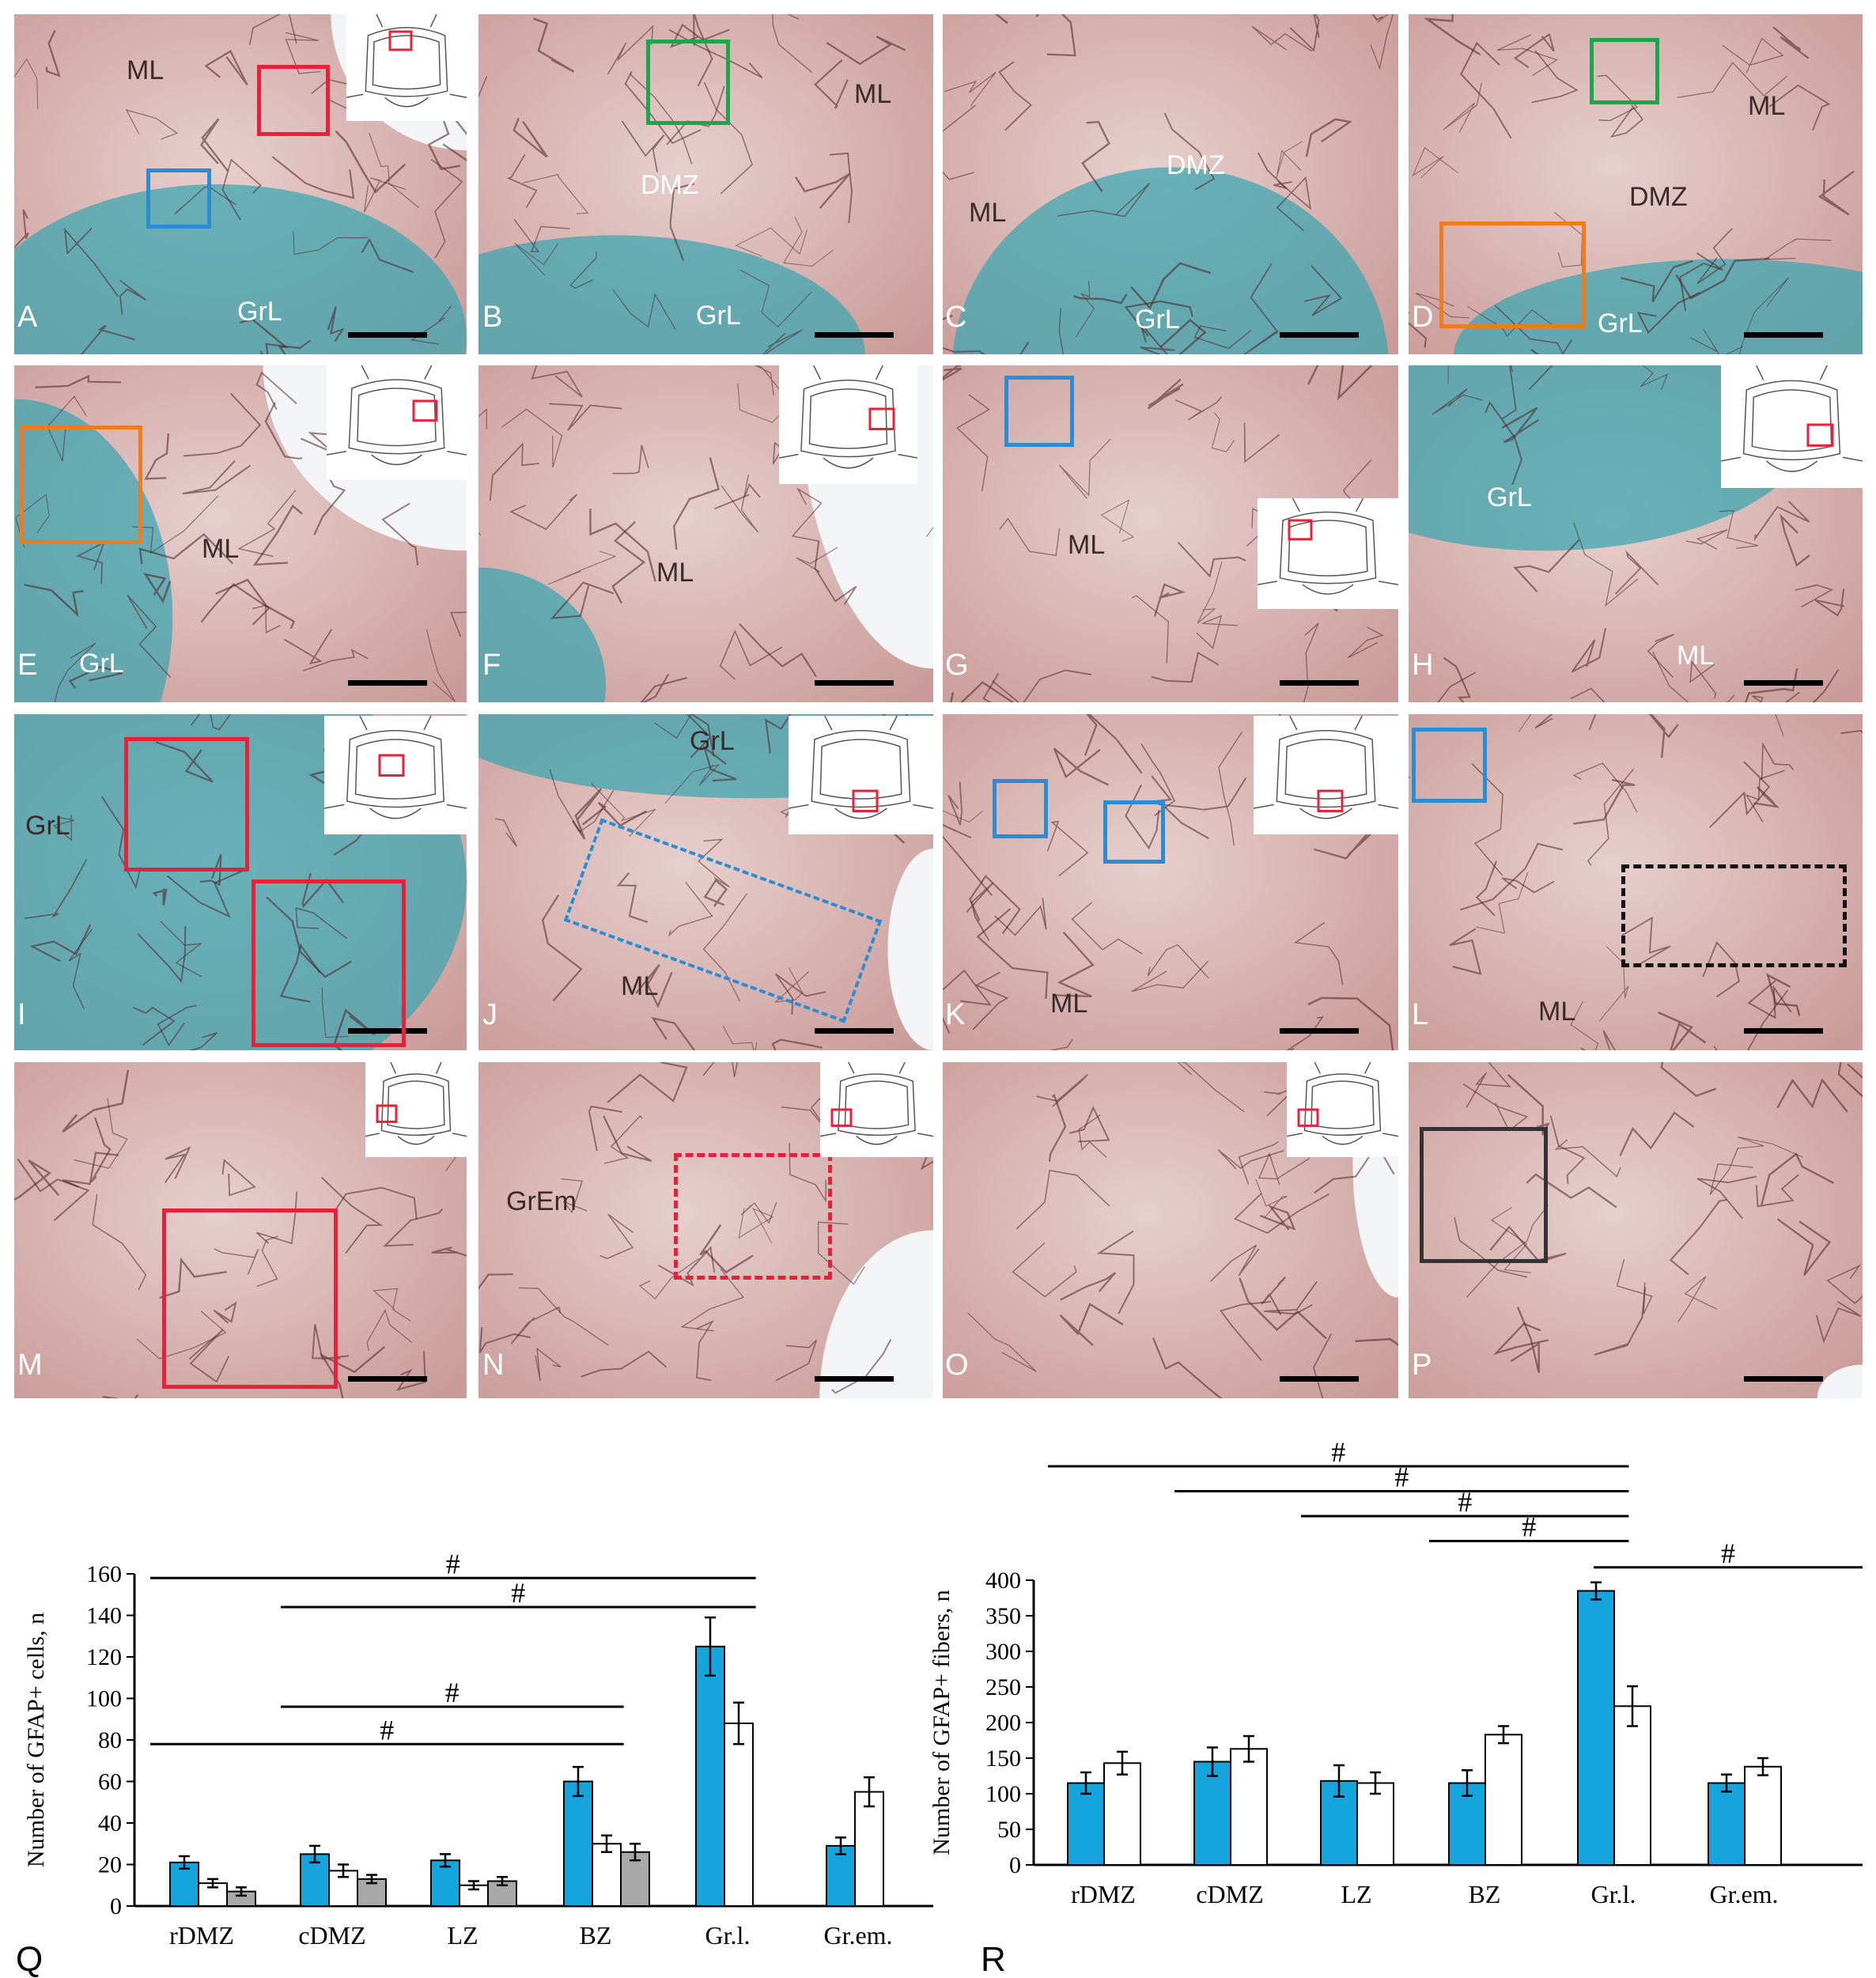  What do you see at coordinates (1003, 1616) in the screenshot?
I see `y-tick-label: 350` at bounding box center [1003, 1616].